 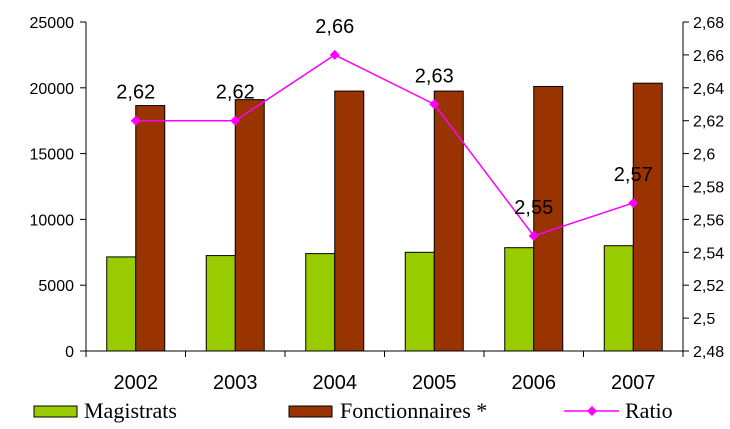 I want to click on right-tick-label: 2,6, so click(x=704, y=155).